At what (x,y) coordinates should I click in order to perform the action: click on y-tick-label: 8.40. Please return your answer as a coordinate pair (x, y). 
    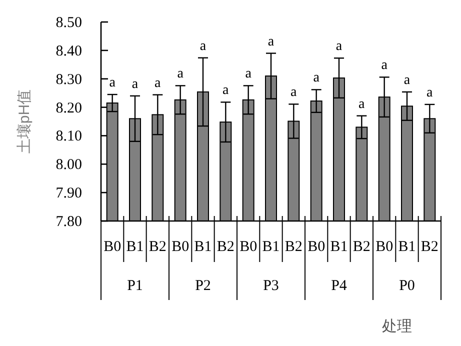
    Looking at the image, I should click on (69, 51).